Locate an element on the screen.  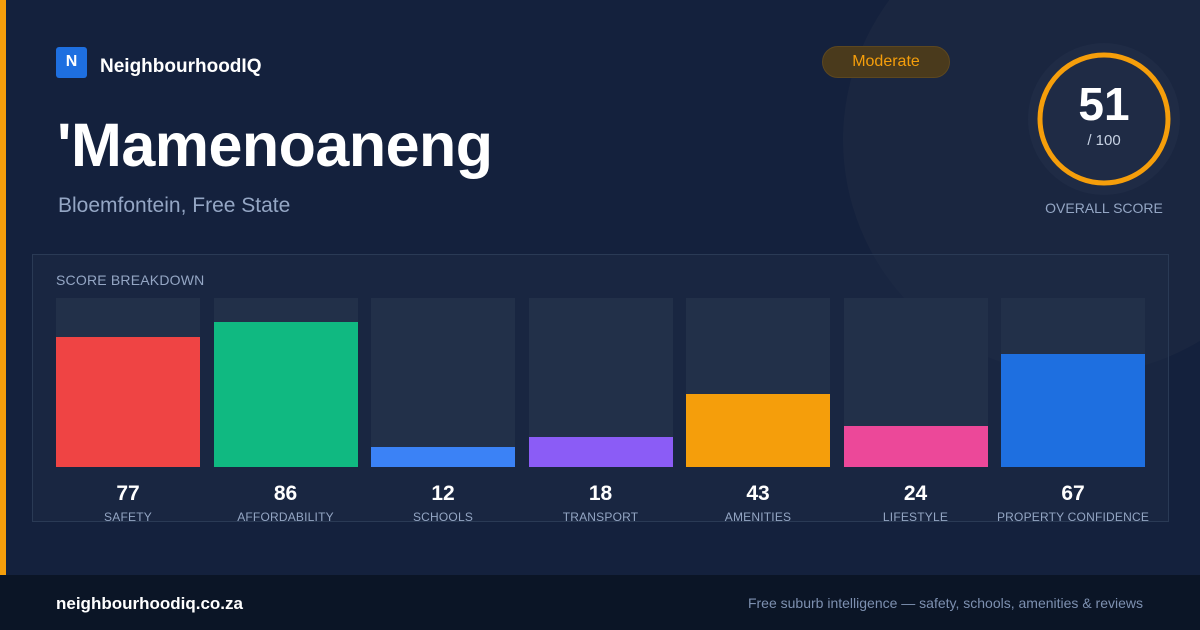
score-ring-backdrop is located at coordinates (1104, 119).